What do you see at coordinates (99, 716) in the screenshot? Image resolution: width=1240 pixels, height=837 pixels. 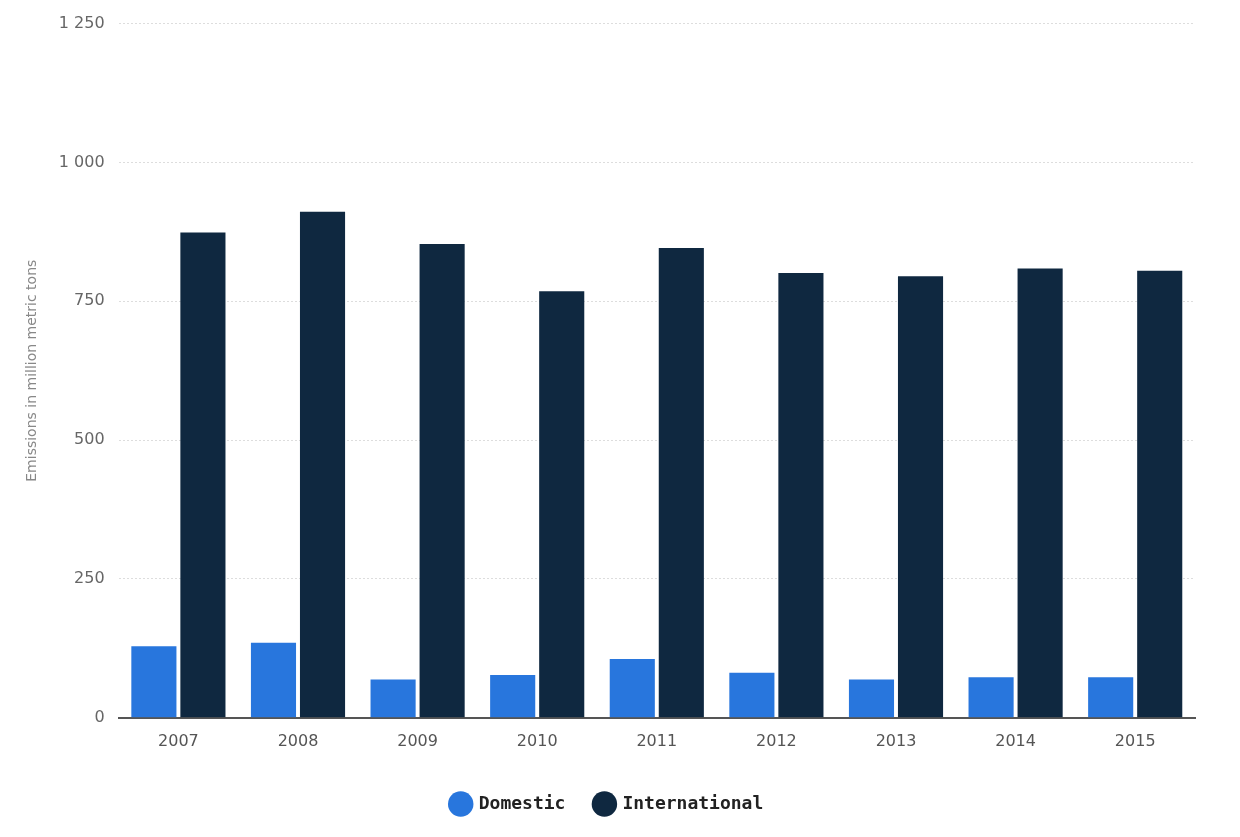 I see `y-tick-label: 0` at bounding box center [99, 716].